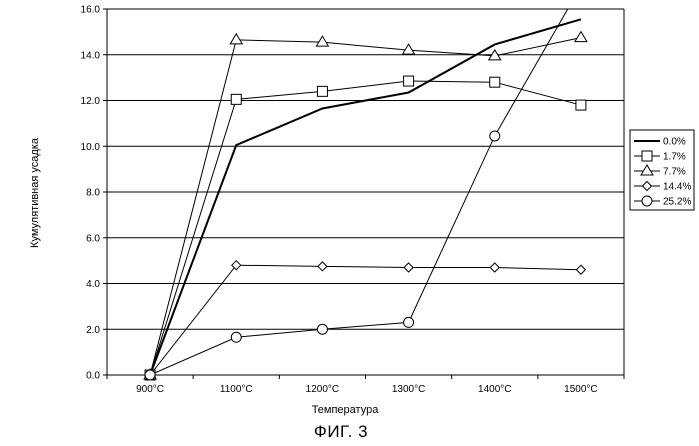  Describe the element at coordinates (674, 172) in the screenshot. I see `legend-label: 7.7%` at that location.